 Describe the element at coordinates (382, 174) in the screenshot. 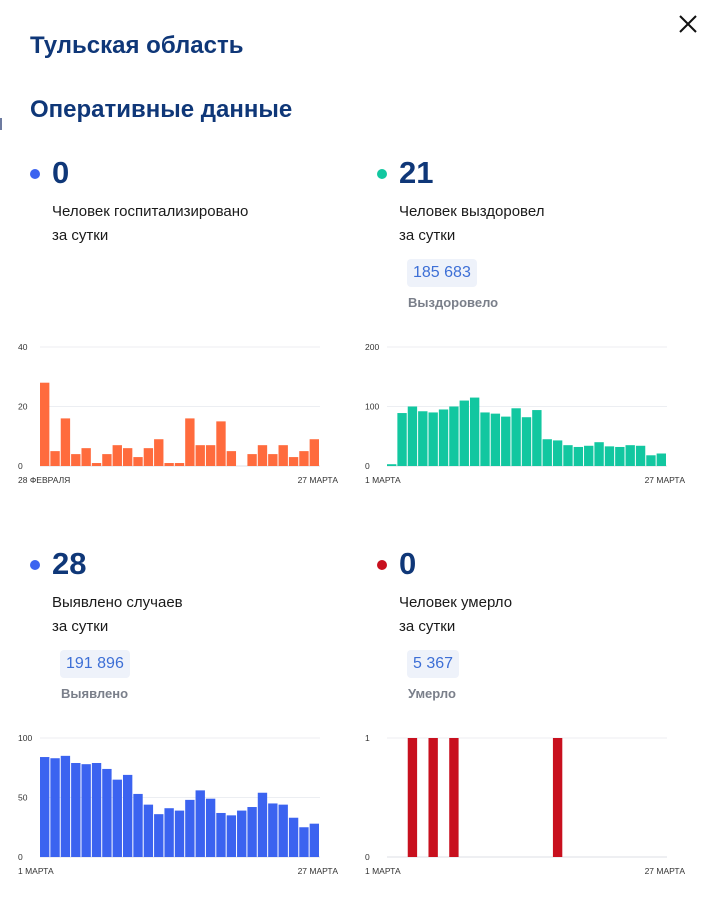

I see `recovered-dot` at that location.